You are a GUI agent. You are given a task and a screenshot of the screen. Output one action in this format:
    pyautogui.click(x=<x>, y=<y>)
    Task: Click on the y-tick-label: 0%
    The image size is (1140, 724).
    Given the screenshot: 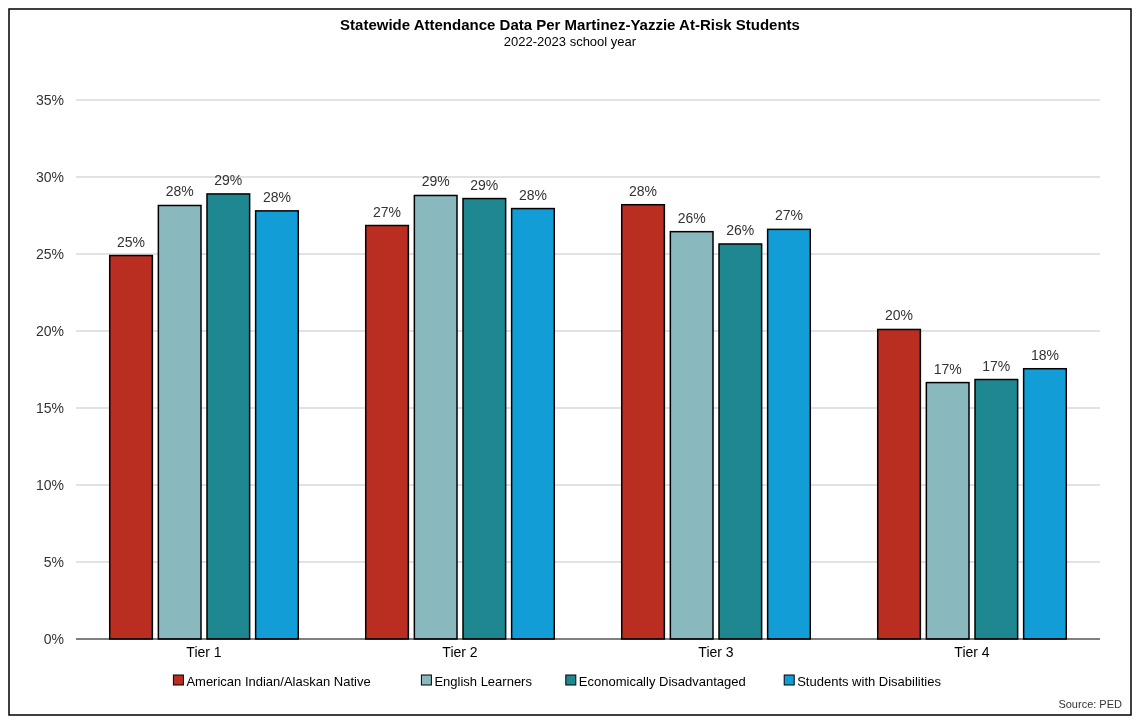 What is the action you would take?
    pyautogui.click(x=53, y=638)
    